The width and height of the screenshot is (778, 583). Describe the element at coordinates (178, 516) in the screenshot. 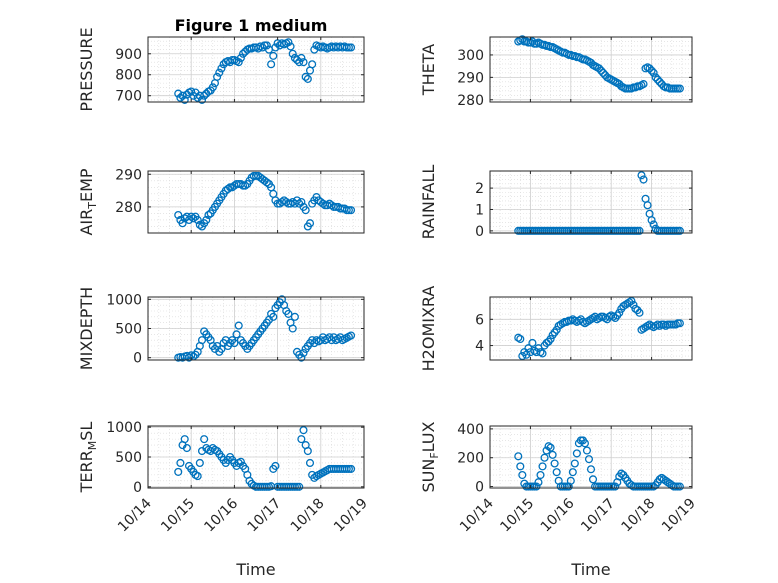

I see `x-tick-label: 10/15` at that location.